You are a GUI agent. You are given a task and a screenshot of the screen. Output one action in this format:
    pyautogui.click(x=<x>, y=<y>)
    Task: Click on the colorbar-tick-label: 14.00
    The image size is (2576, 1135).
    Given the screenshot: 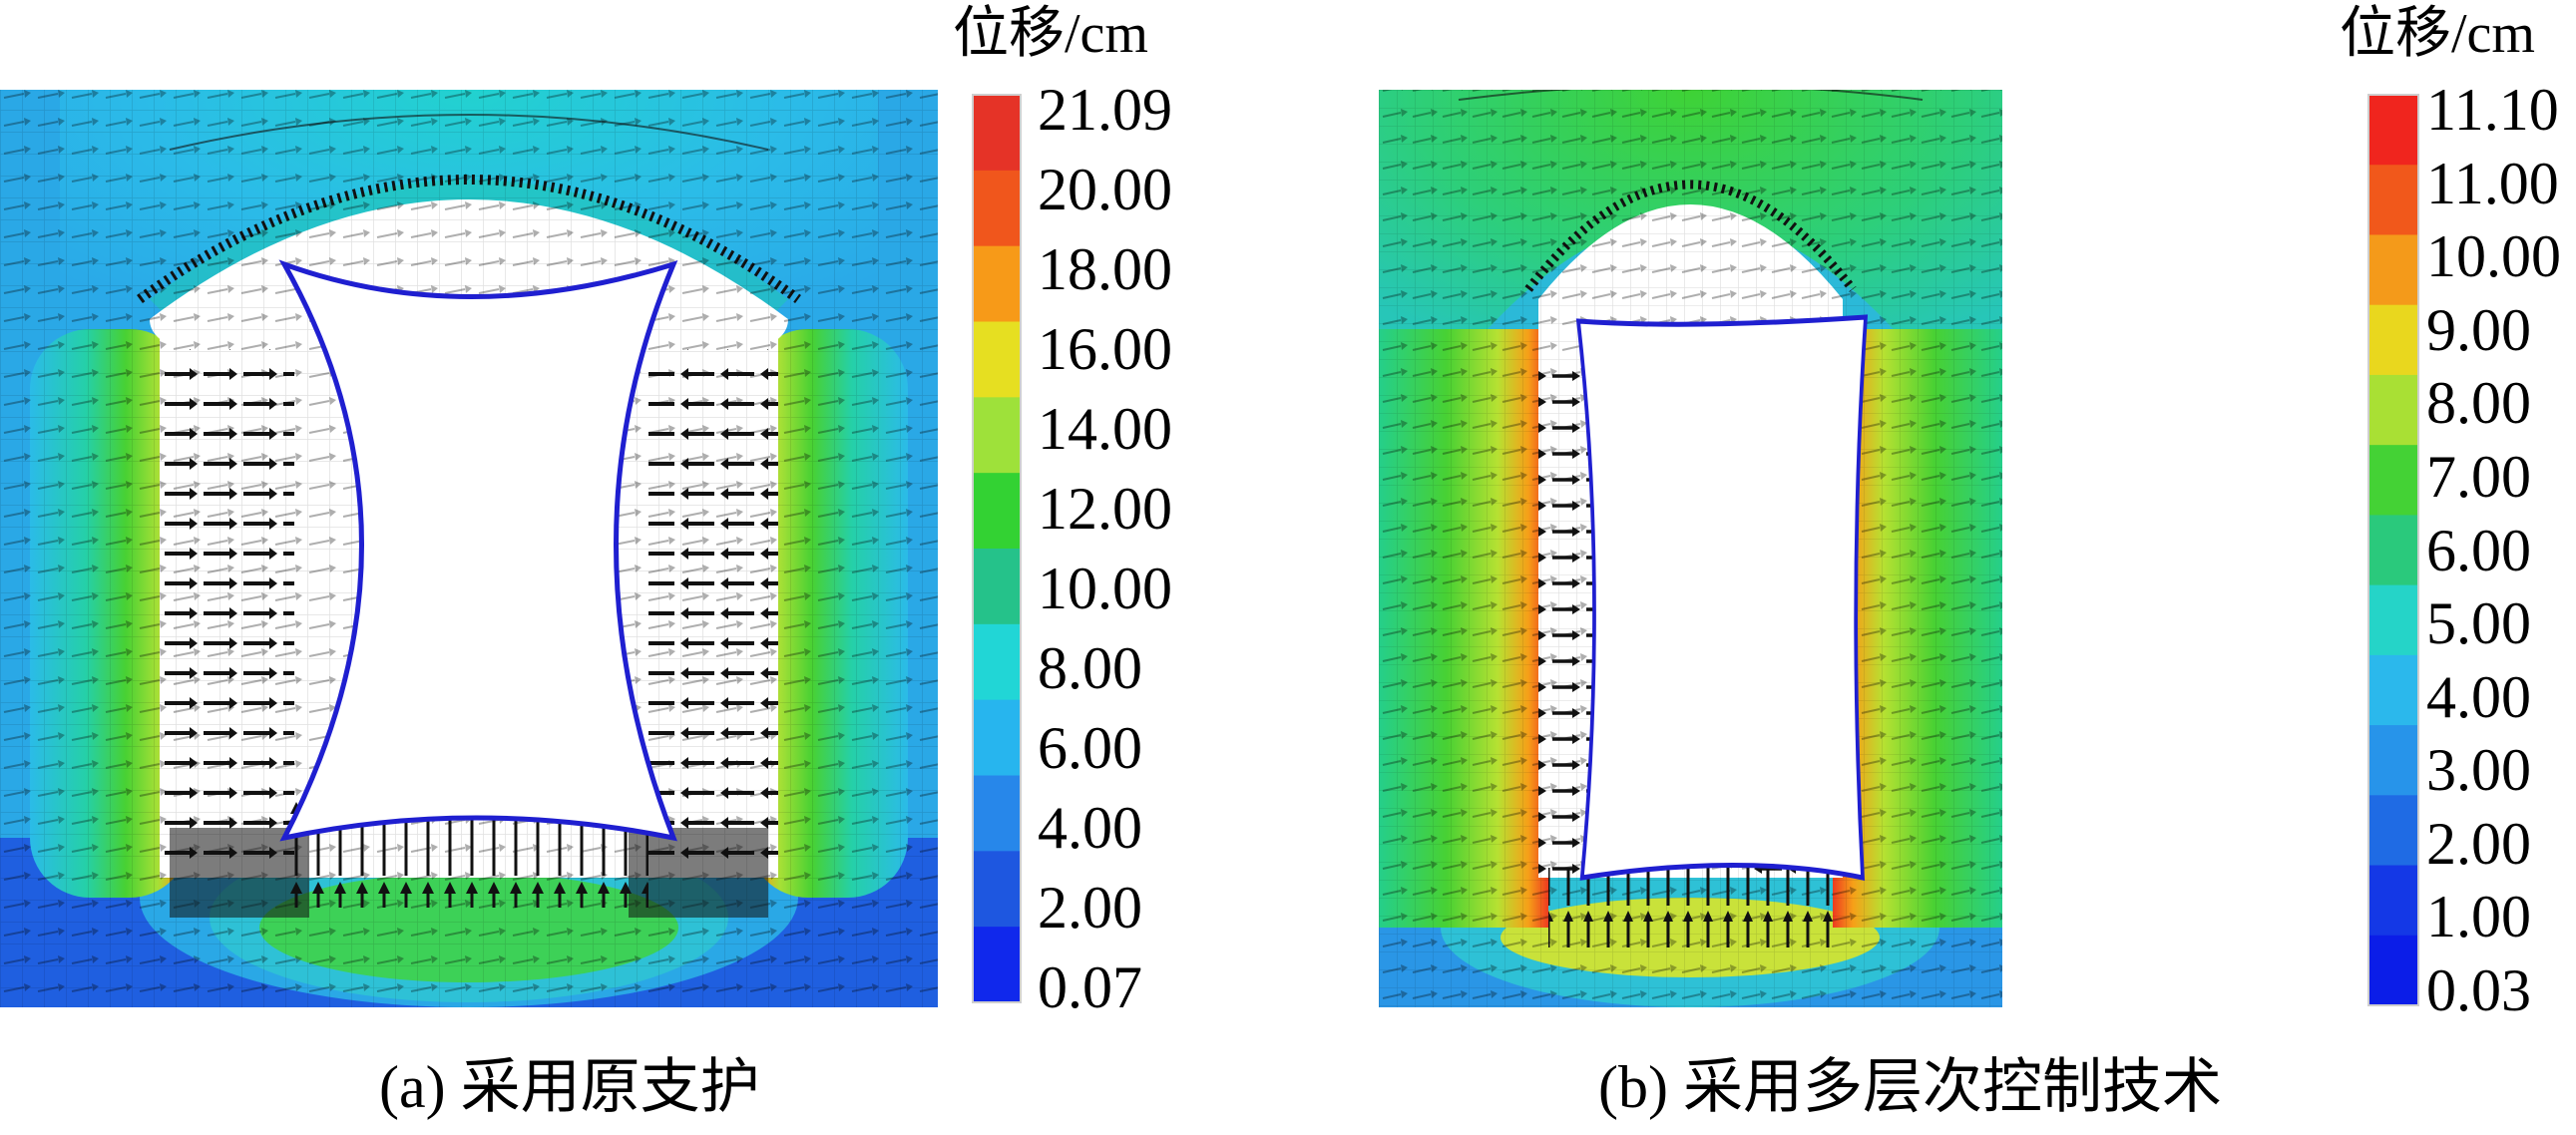 What is the action you would take?
    pyautogui.click(x=1105, y=429)
    